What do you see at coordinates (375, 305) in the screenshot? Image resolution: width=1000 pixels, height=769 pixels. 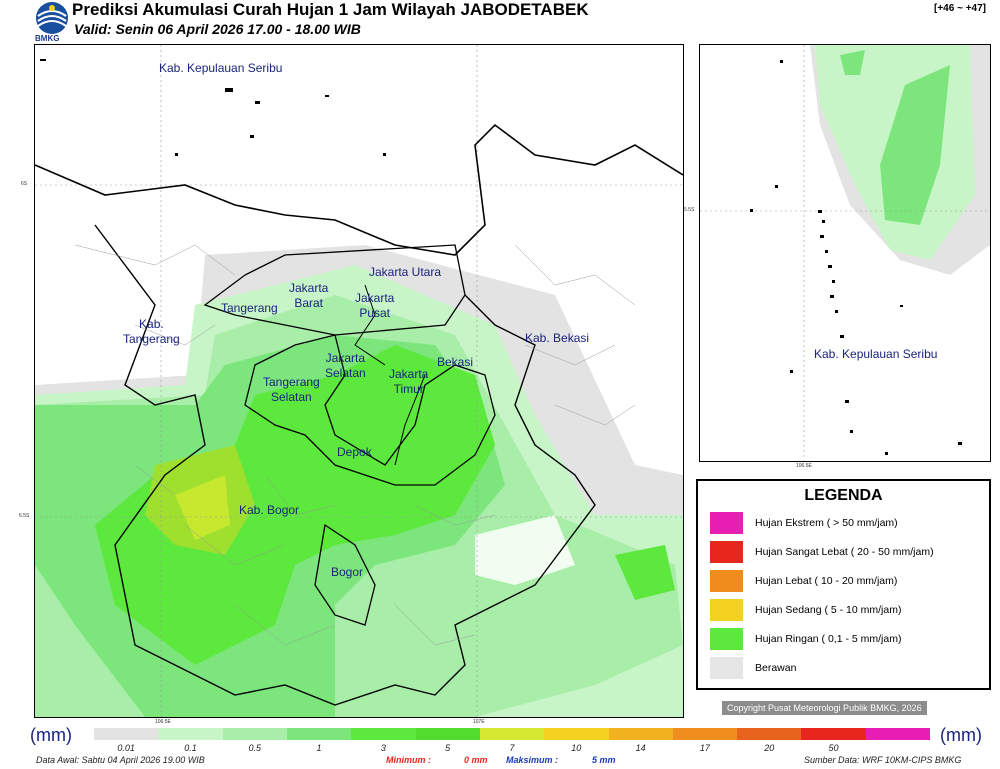 I see `label-jakarta-pusat: Jakarta Pusat` at bounding box center [375, 305].